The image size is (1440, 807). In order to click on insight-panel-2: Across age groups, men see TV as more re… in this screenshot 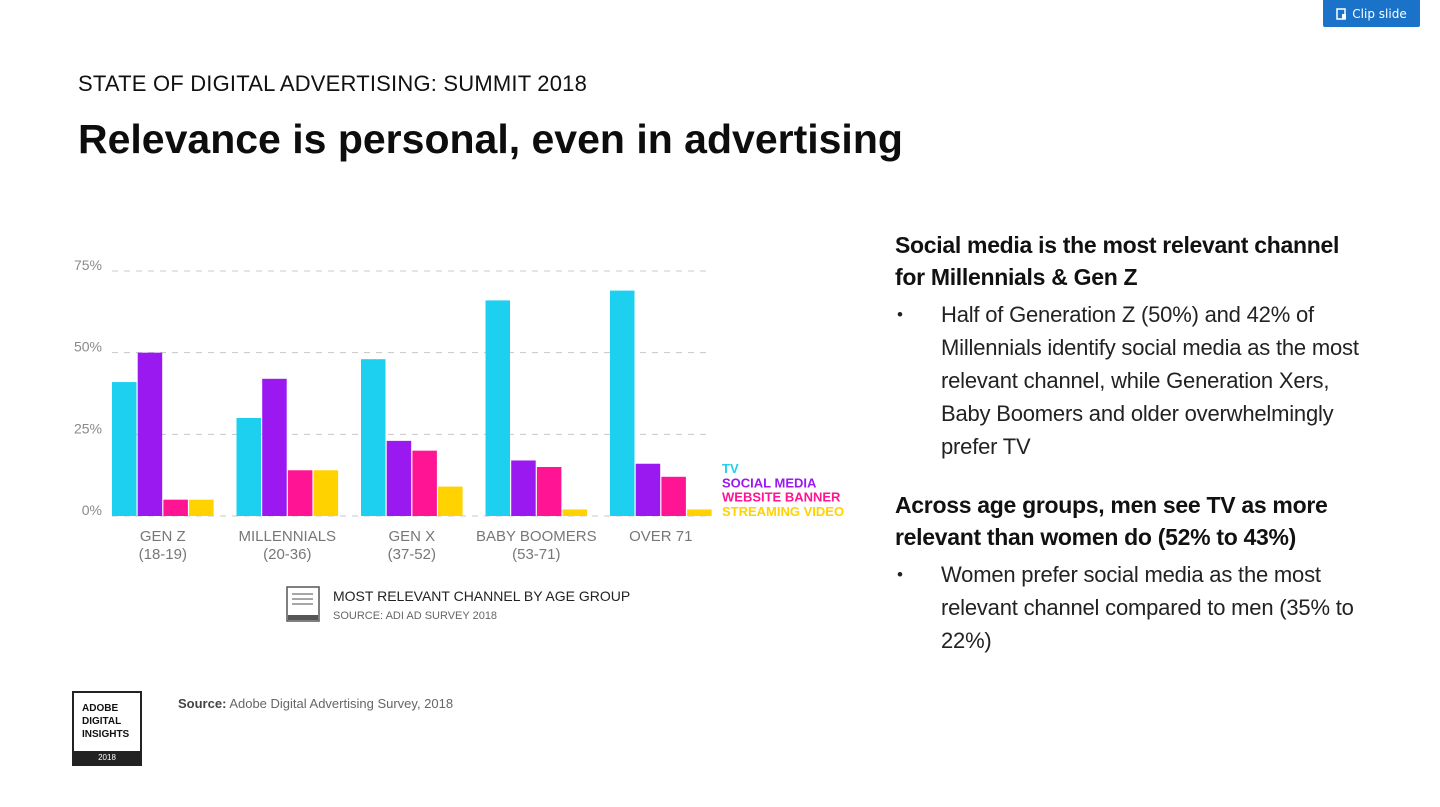, I will do `click(1130, 573)`.